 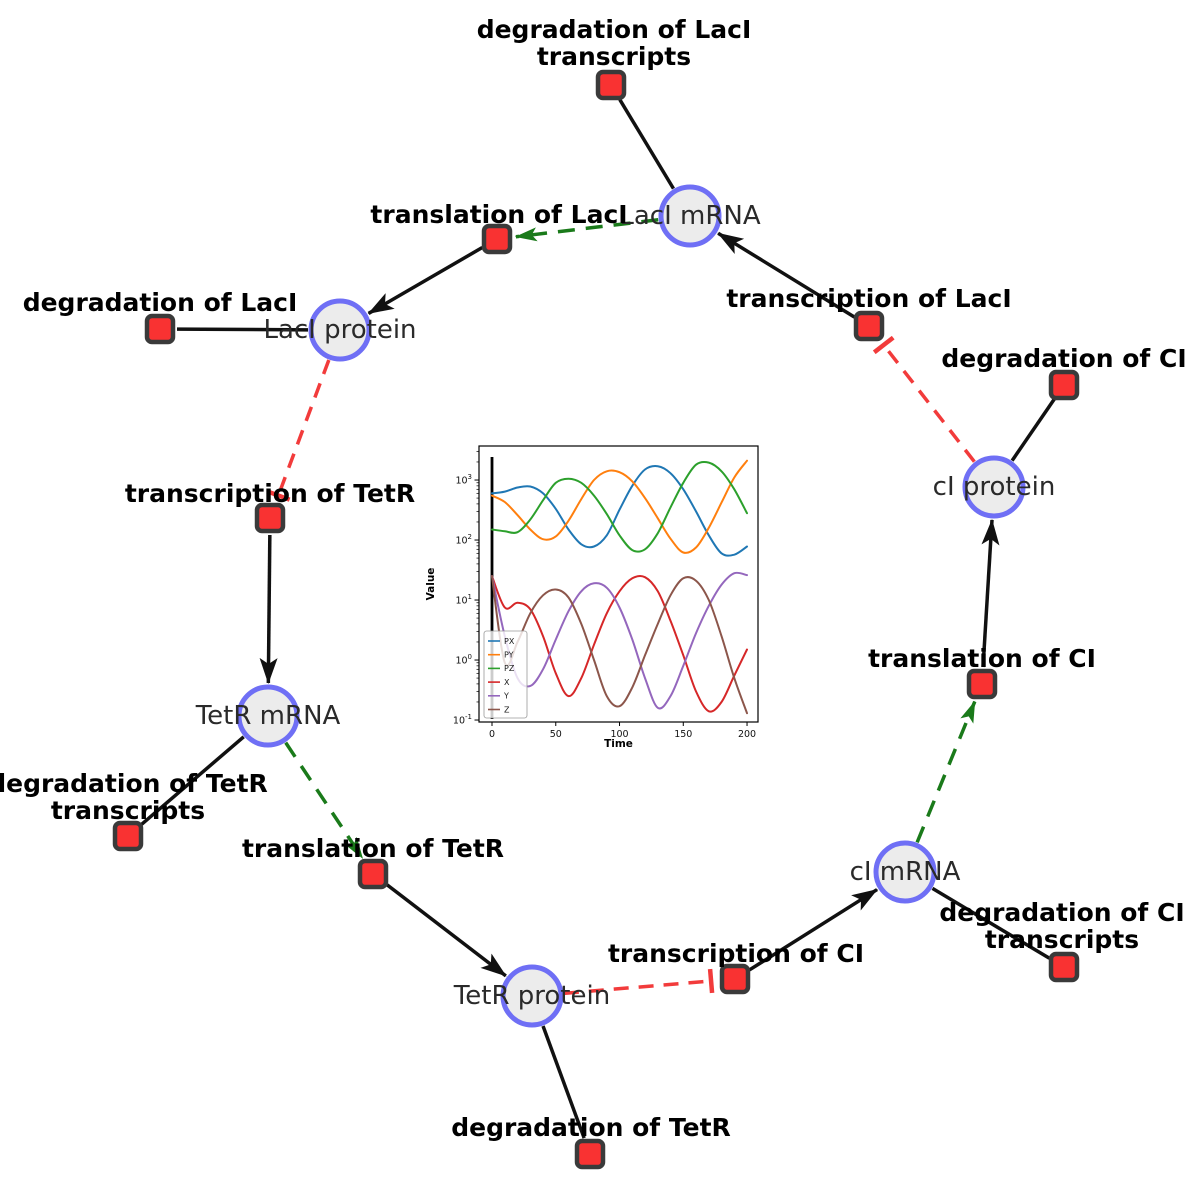 I want to click on legend-label-PX: PX, so click(x=509, y=641).